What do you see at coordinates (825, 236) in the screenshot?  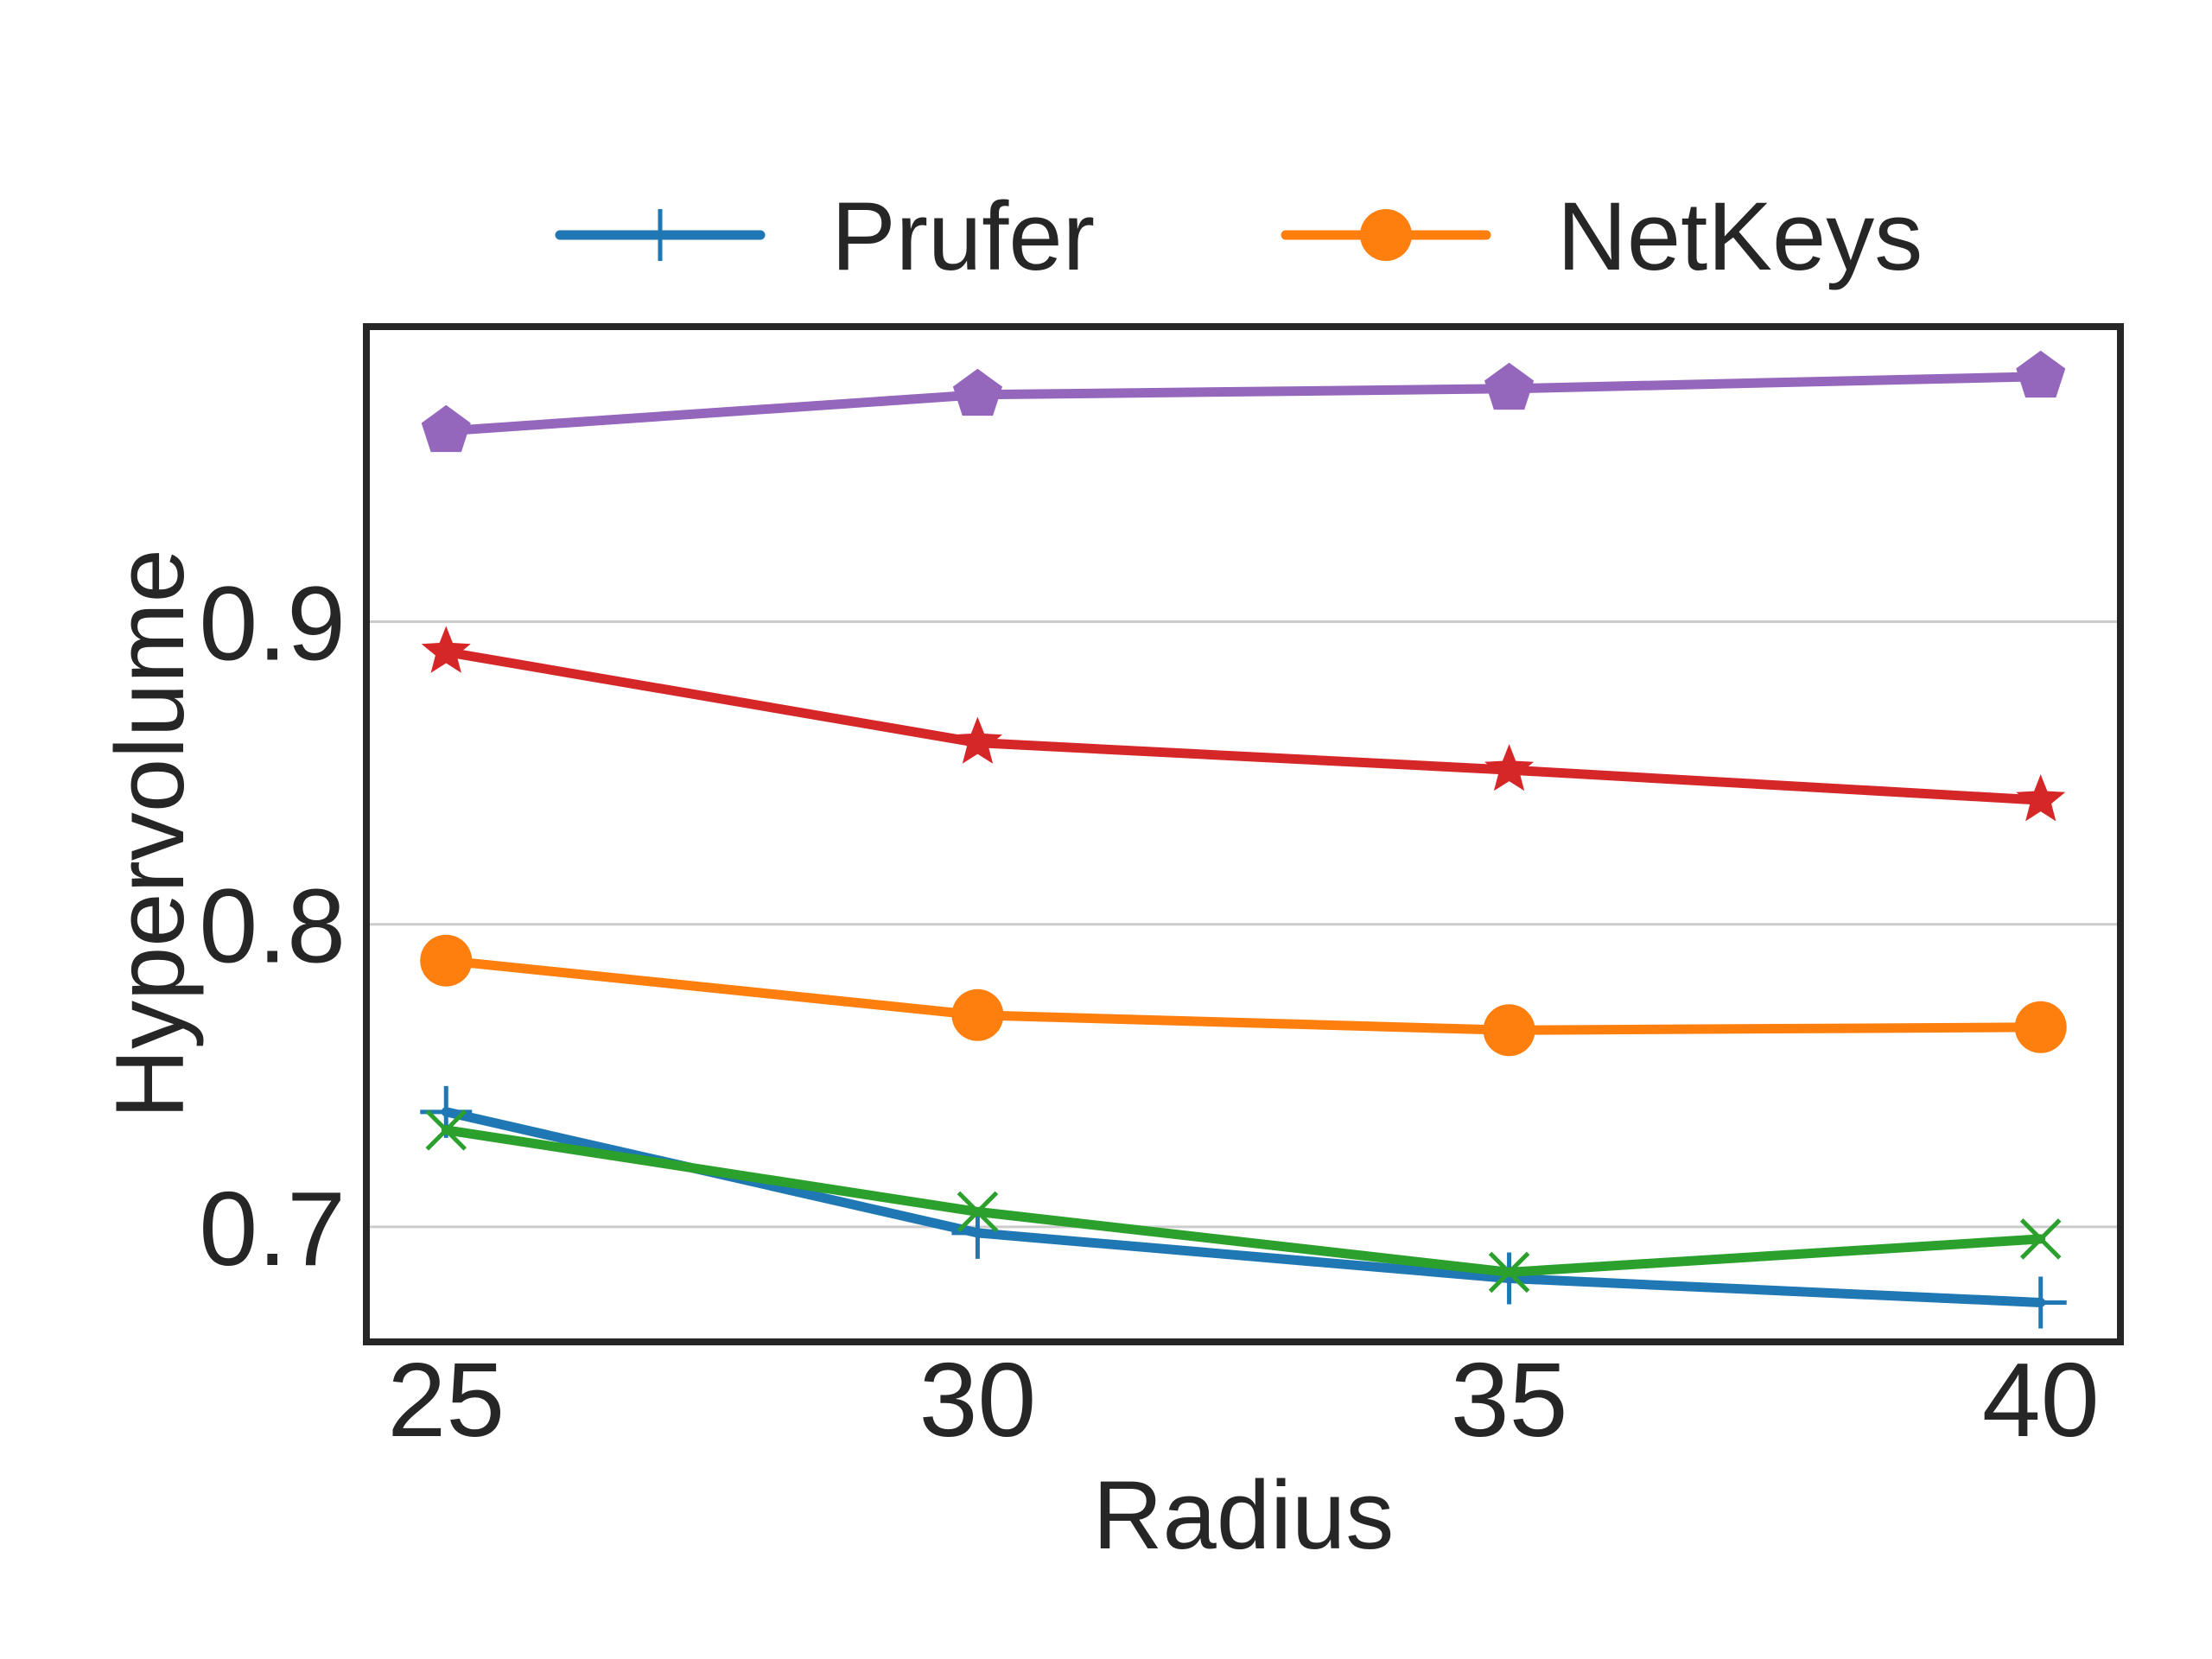 I see `legend-item-prufer: Prufer` at bounding box center [825, 236].